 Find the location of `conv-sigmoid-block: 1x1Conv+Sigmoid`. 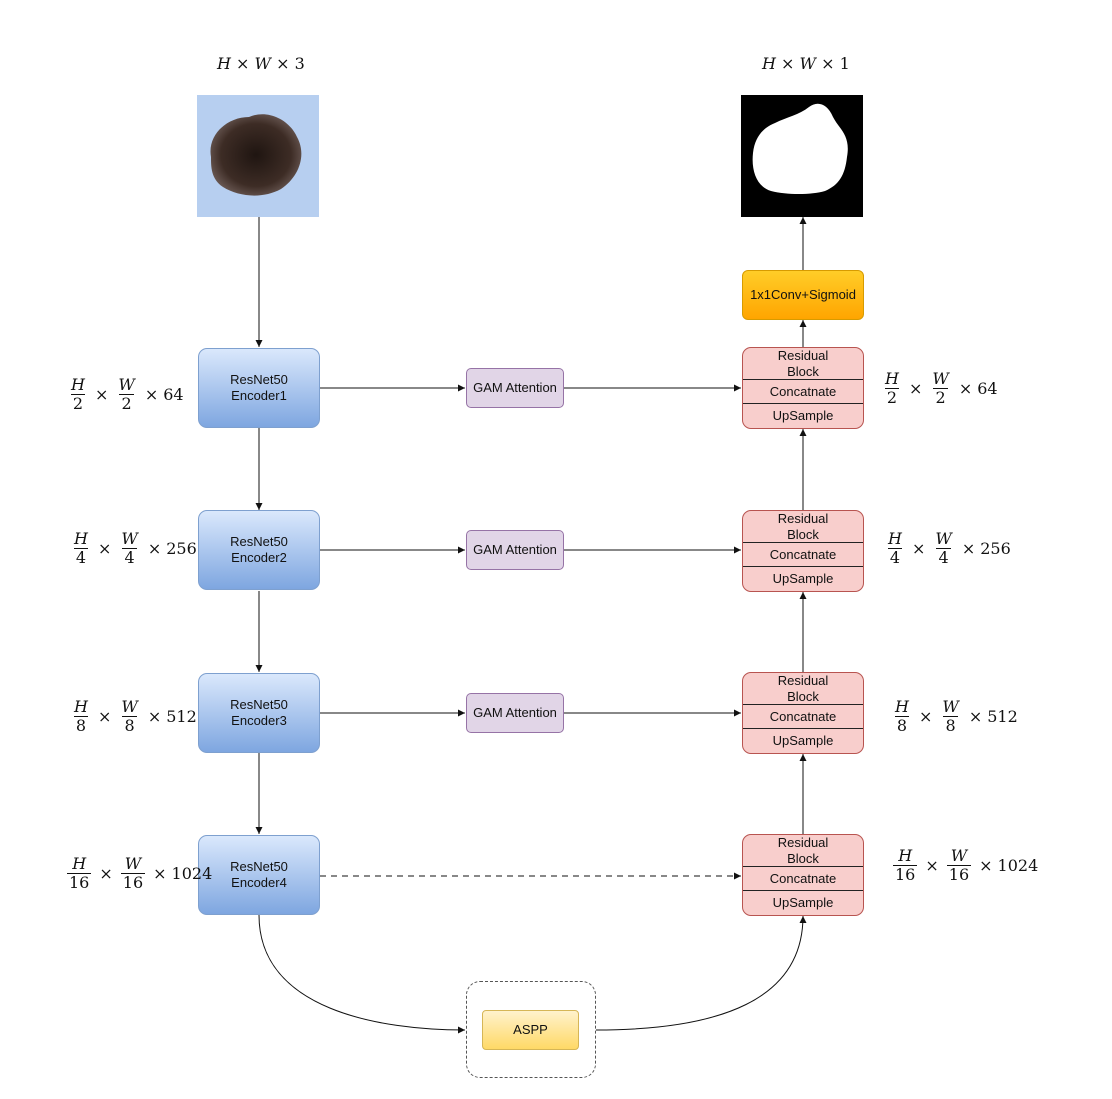

conv-sigmoid-block: 1x1Conv+Sigmoid is located at coordinates (803, 295).